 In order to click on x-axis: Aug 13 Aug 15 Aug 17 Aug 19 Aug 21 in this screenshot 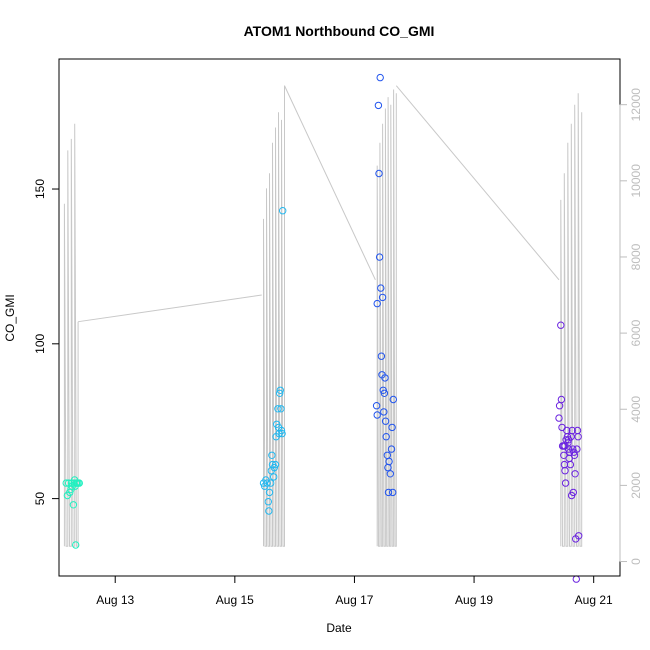, I will do `click(354, 591)`.